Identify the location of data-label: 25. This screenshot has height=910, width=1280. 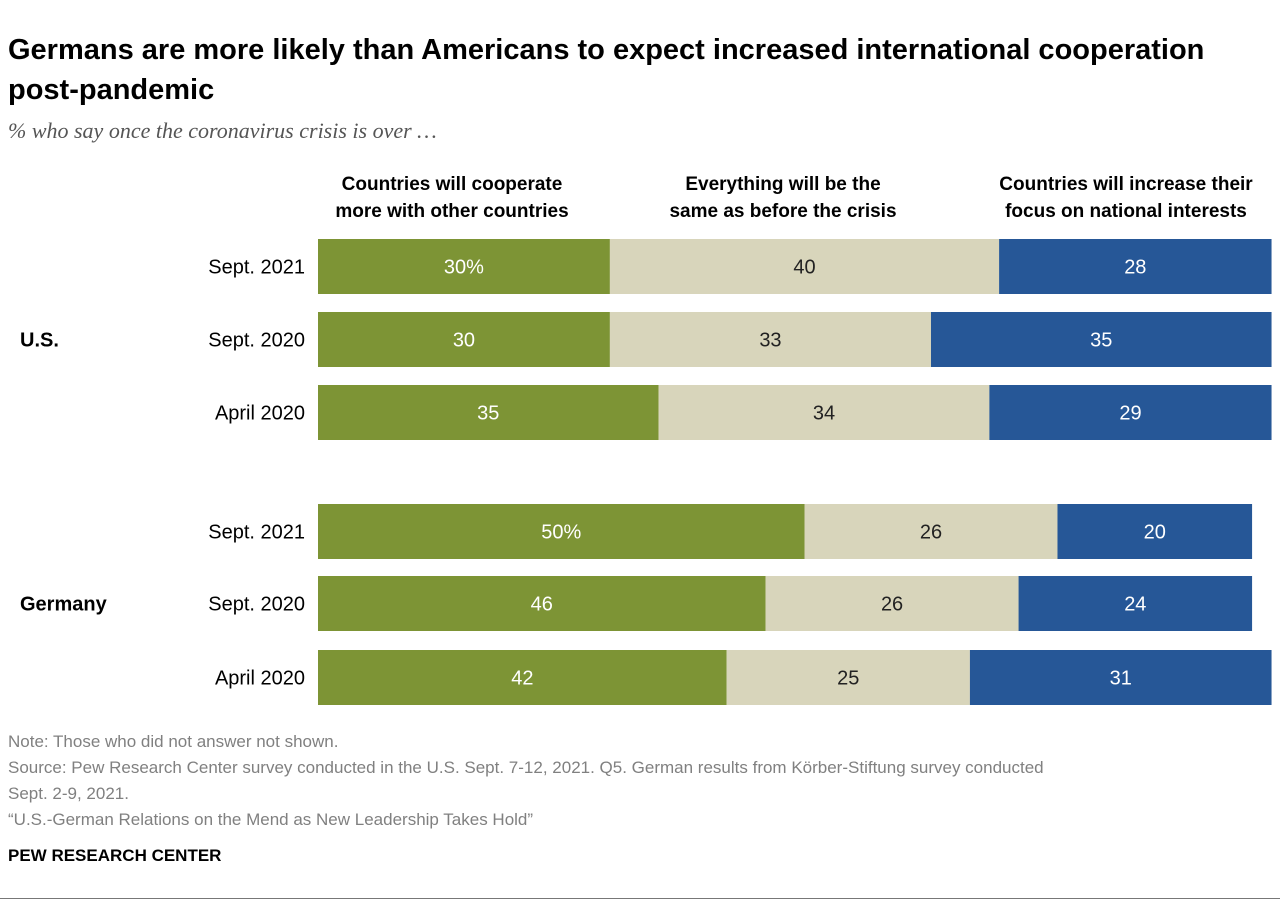
(848, 679).